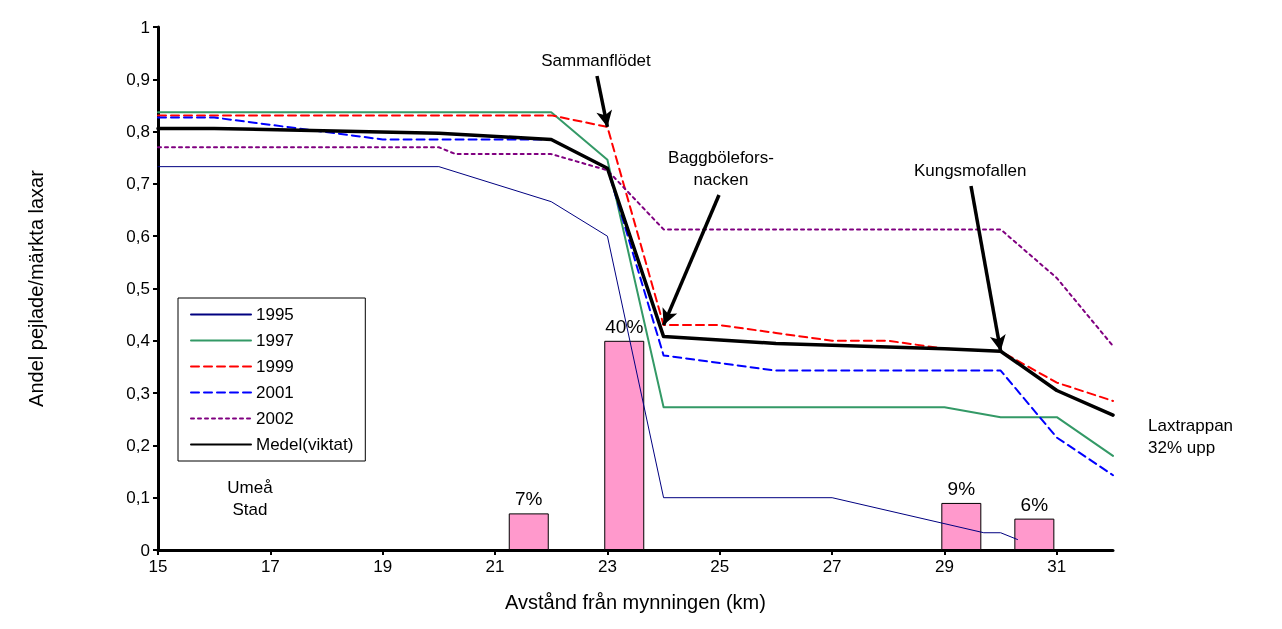 This screenshot has width=1282, height=629. I want to click on y-tick-label: 0,9, so click(138, 79).